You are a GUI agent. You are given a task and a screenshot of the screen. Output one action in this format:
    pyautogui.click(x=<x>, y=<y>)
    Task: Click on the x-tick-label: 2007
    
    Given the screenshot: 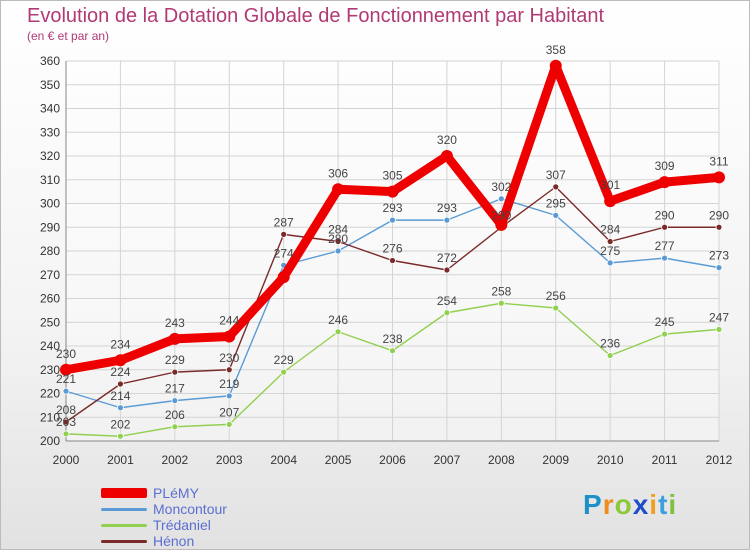 What is the action you would take?
    pyautogui.click(x=447, y=460)
    